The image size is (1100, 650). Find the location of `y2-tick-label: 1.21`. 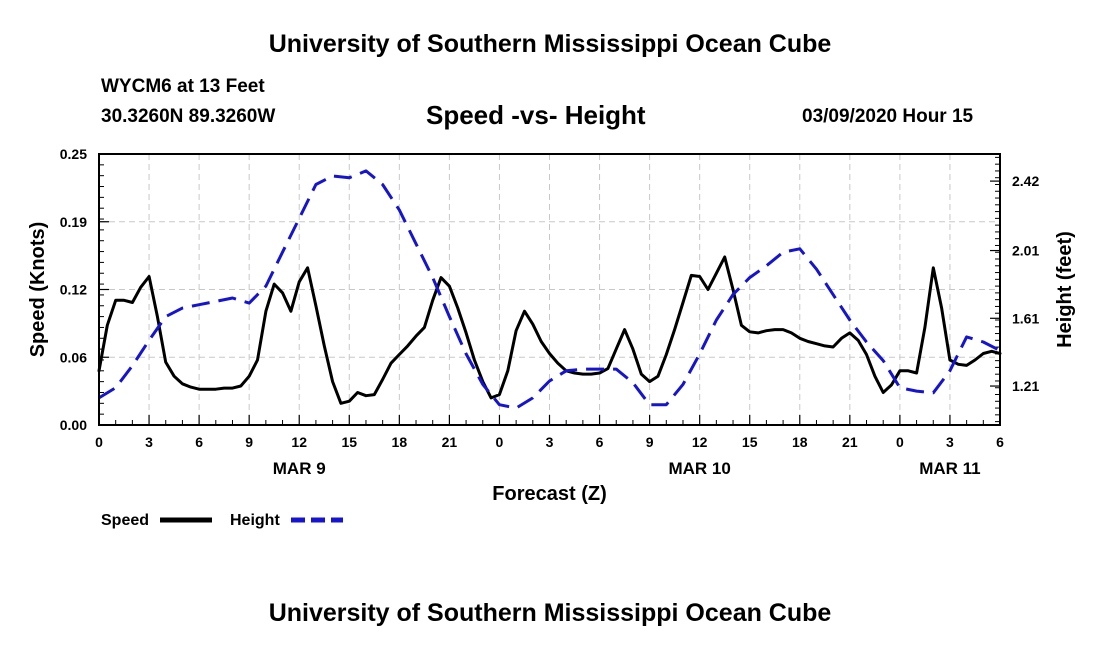

y2-tick-label: 1.21 is located at coordinates (1025, 386).